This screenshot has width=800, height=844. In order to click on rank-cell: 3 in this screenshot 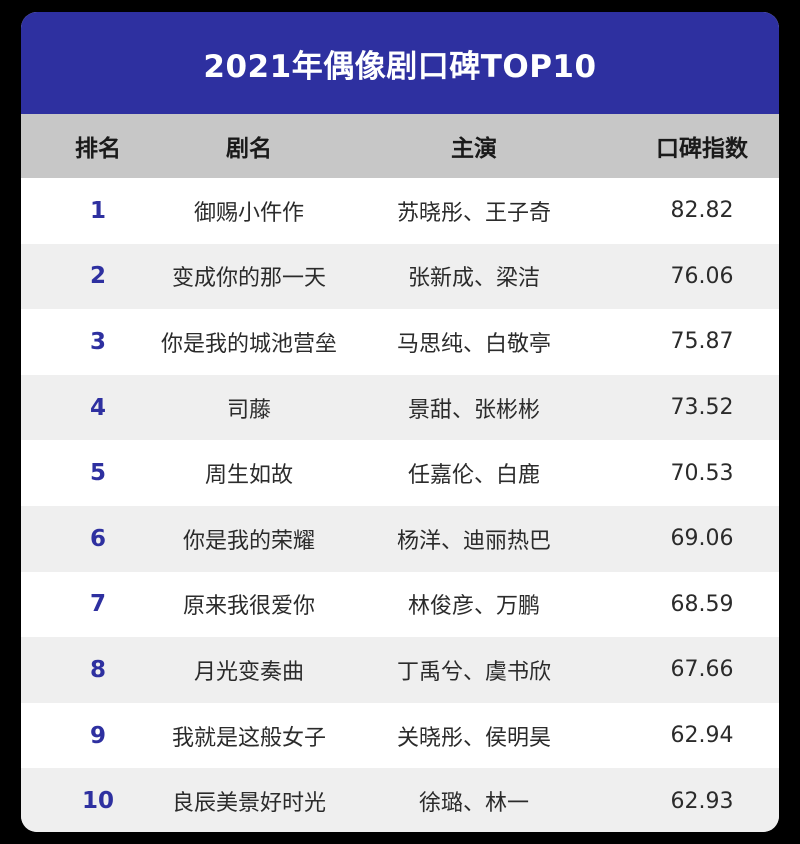, I will do `click(97, 341)`.